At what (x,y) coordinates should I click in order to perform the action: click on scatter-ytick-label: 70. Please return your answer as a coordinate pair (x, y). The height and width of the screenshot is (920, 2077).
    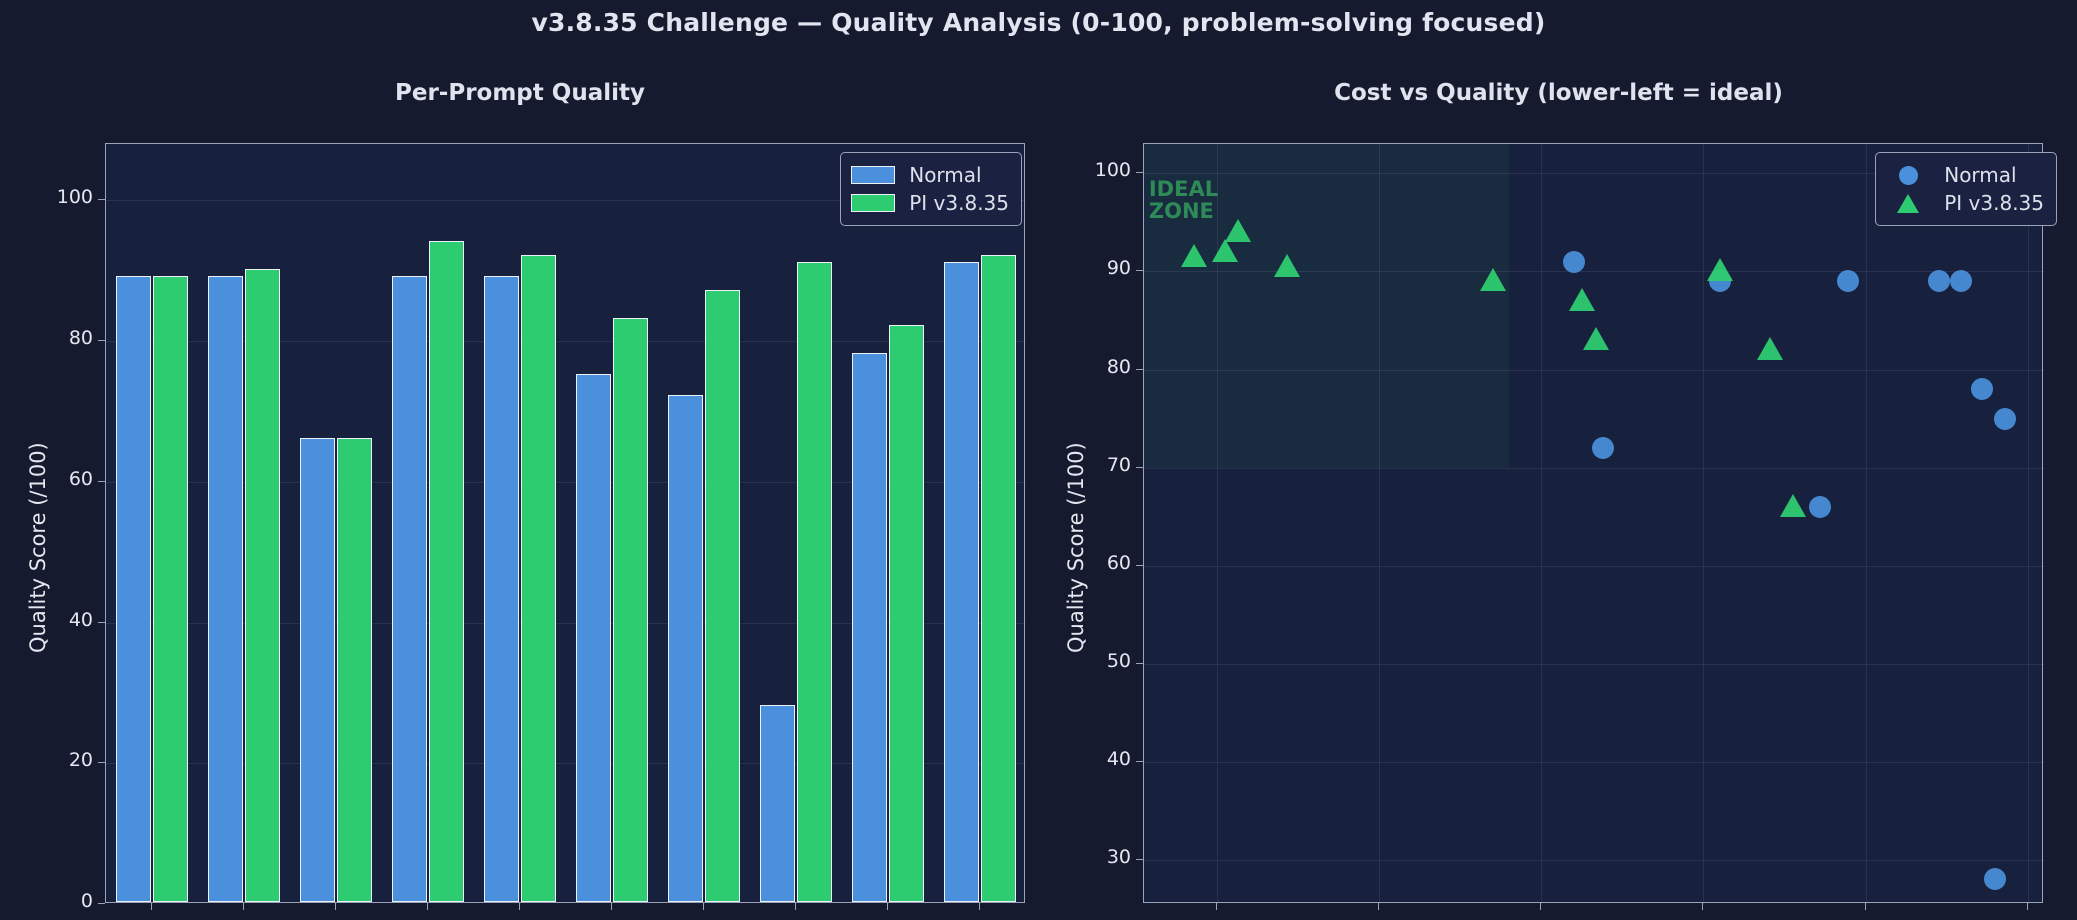
    Looking at the image, I should click on (1118, 464).